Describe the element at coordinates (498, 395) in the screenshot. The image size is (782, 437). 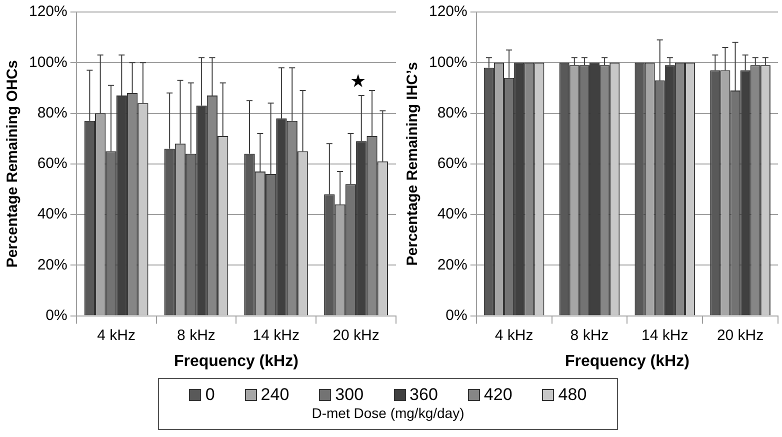
I see `legend-label: 420` at that location.